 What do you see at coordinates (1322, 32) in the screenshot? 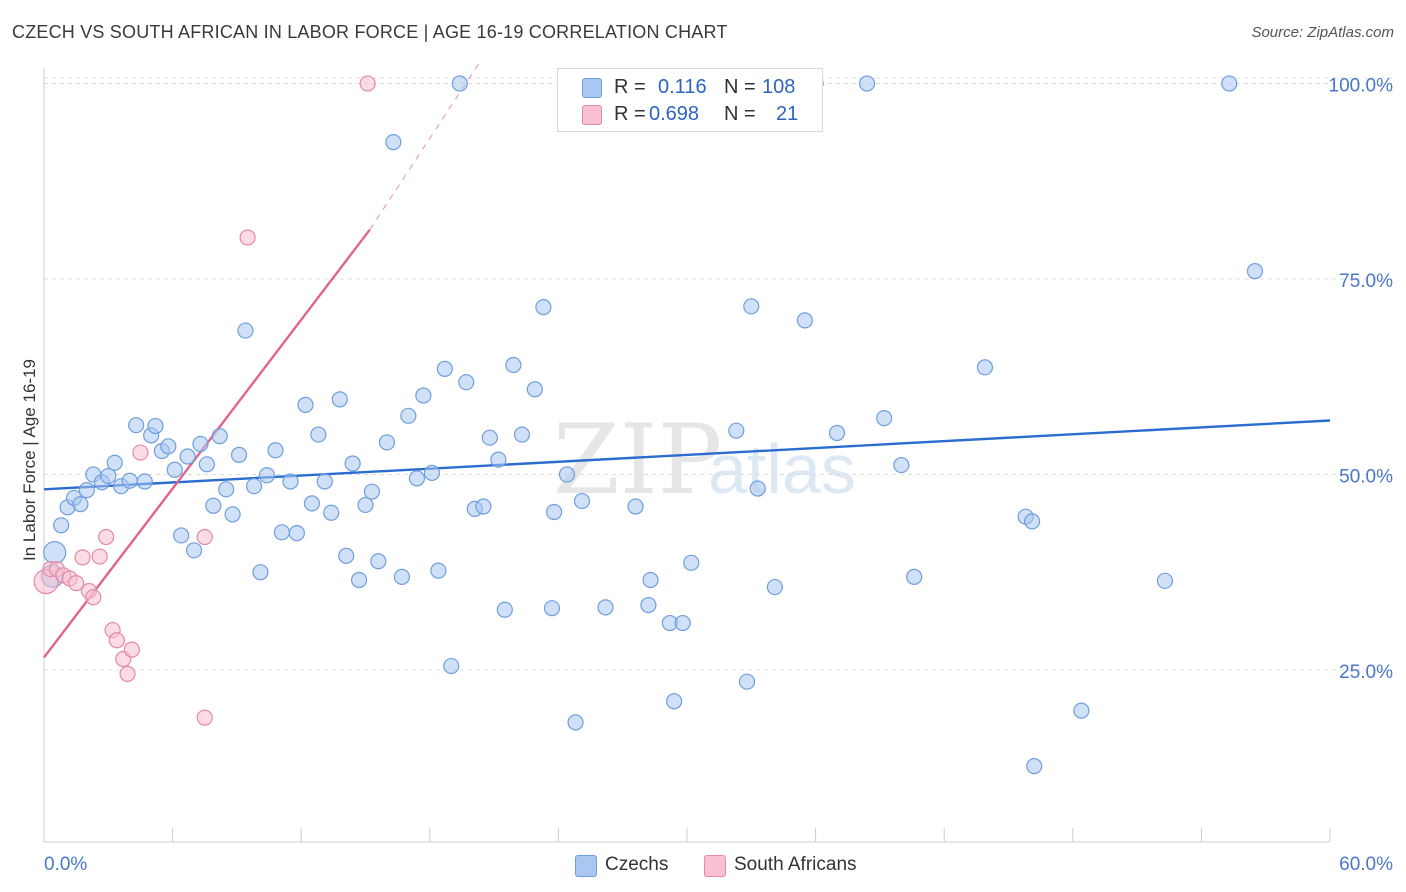
I see `chart-source: Source: ZipAtlas.com` at bounding box center [1322, 32].